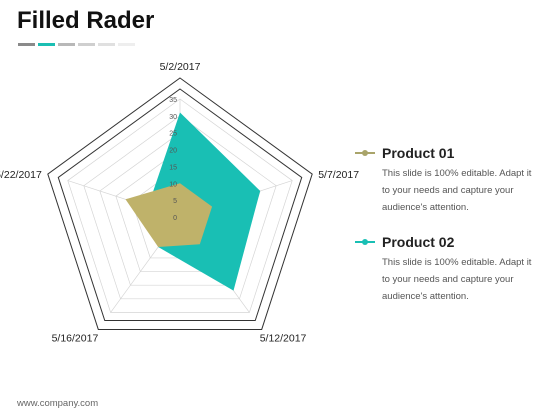 Image resolution: width=560 pixels, height=420 pixels. What do you see at coordinates (175, 201) in the screenshot?
I see `tick-label: 5` at bounding box center [175, 201].